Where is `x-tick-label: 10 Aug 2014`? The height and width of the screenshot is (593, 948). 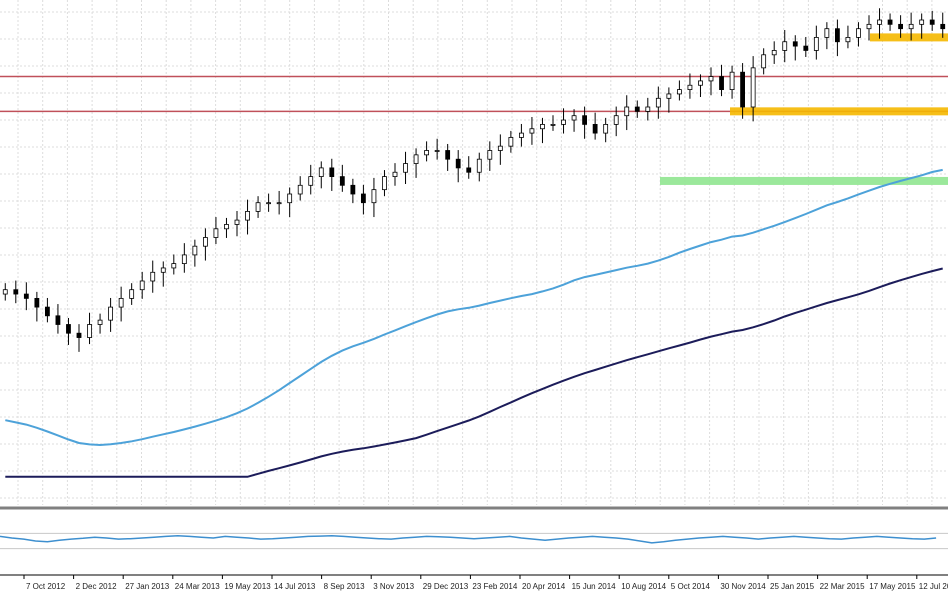 x-tick-label: 10 Aug 2014 is located at coordinates (643, 586).